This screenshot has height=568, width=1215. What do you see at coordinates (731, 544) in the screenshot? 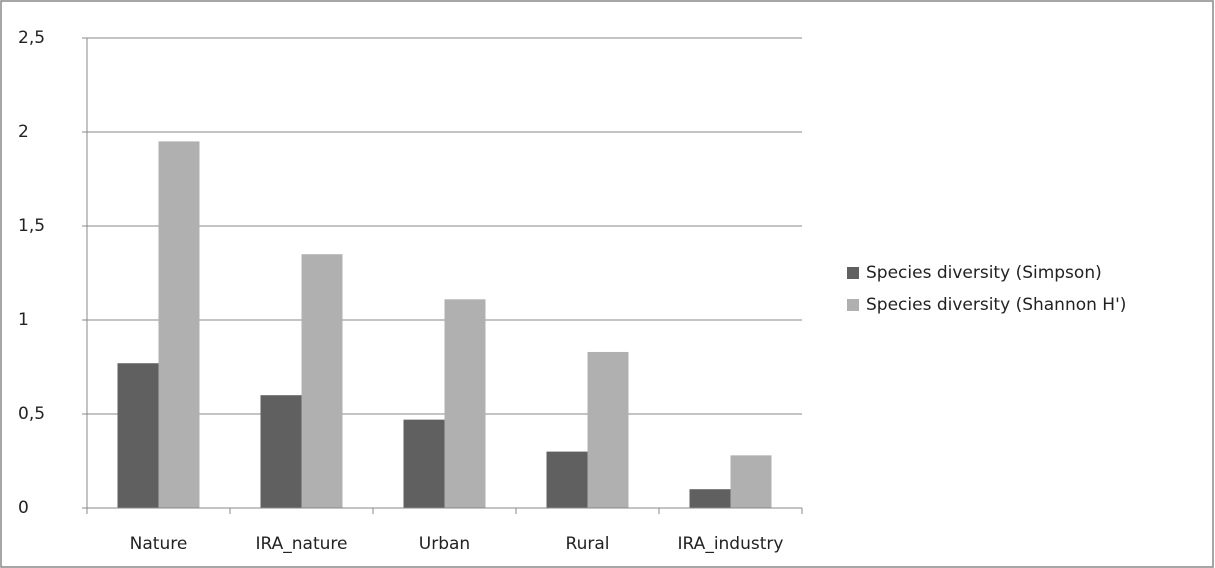
I see `x-tick-label: IRA_industry` at bounding box center [731, 544].